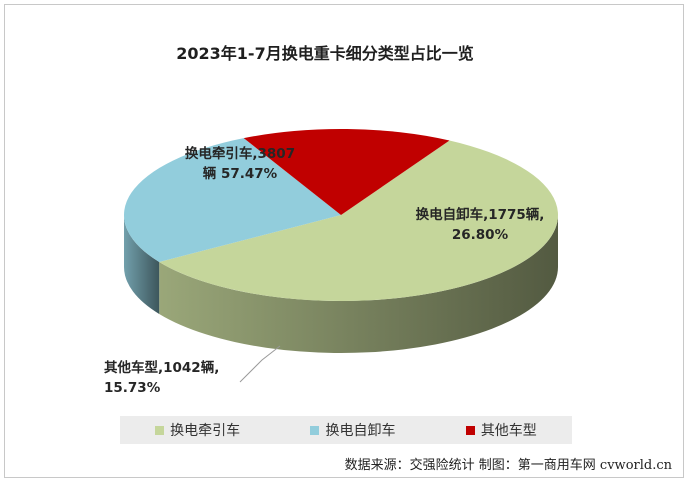  What do you see at coordinates (240, 153) in the screenshot?
I see `data-label-tractor-1: 换电牵引车,3807` at bounding box center [240, 153].